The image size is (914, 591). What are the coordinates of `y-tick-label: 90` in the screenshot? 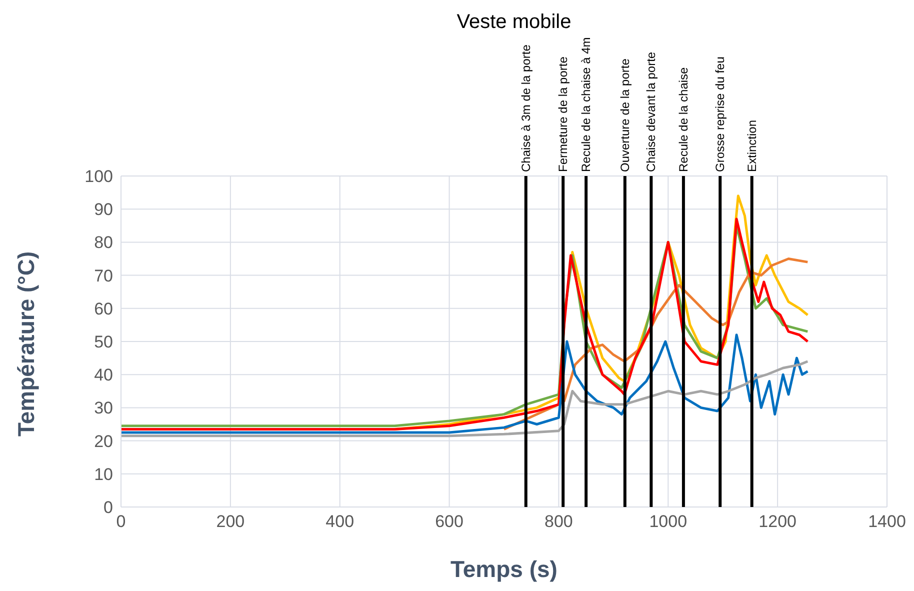 It's located at (103, 210).